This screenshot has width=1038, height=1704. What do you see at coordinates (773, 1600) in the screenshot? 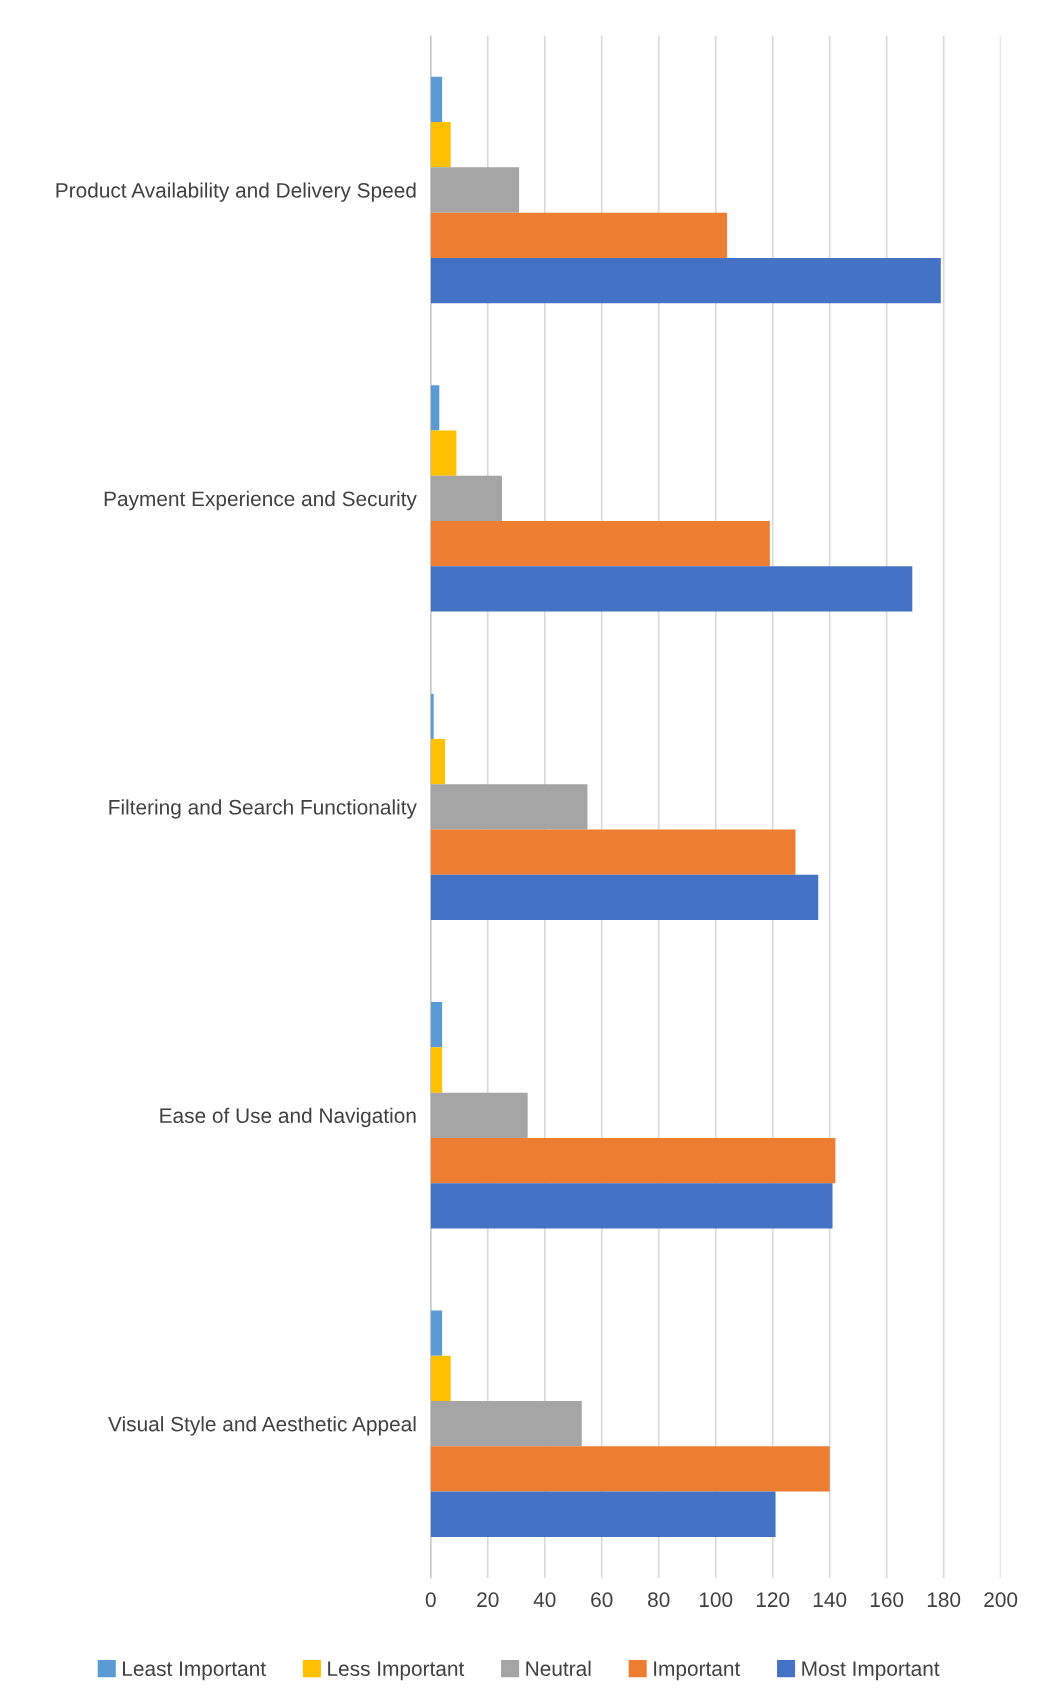
I see `x-tick-label: 120` at bounding box center [773, 1600].